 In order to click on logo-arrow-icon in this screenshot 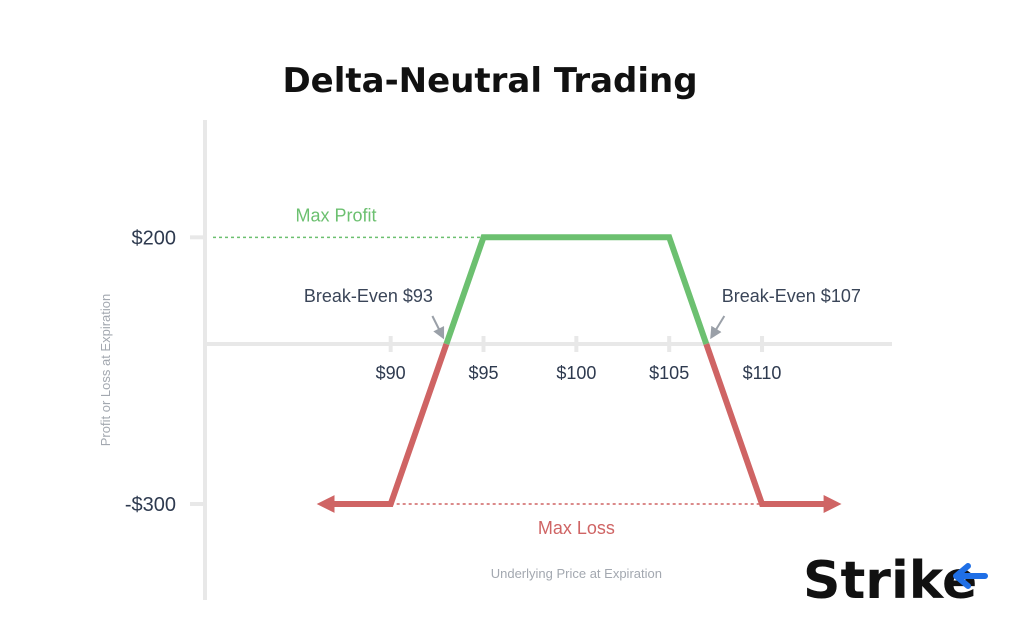, I will do `click(970, 576)`.